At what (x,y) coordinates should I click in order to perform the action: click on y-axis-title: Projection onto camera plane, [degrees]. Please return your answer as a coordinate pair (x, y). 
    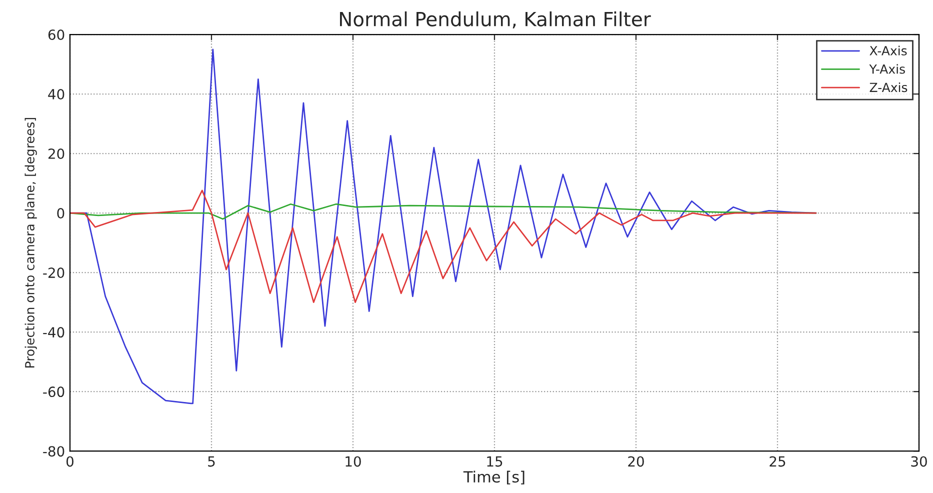
    Looking at the image, I should click on (30, 243).